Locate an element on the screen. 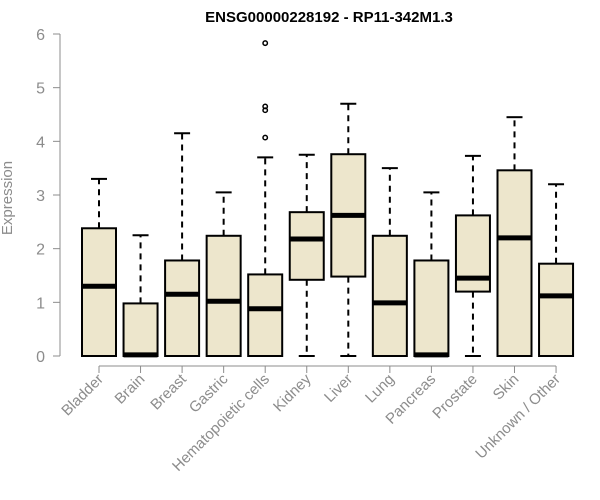 The height and width of the screenshot is (500, 600). box-kidney is located at coordinates (306, 255).